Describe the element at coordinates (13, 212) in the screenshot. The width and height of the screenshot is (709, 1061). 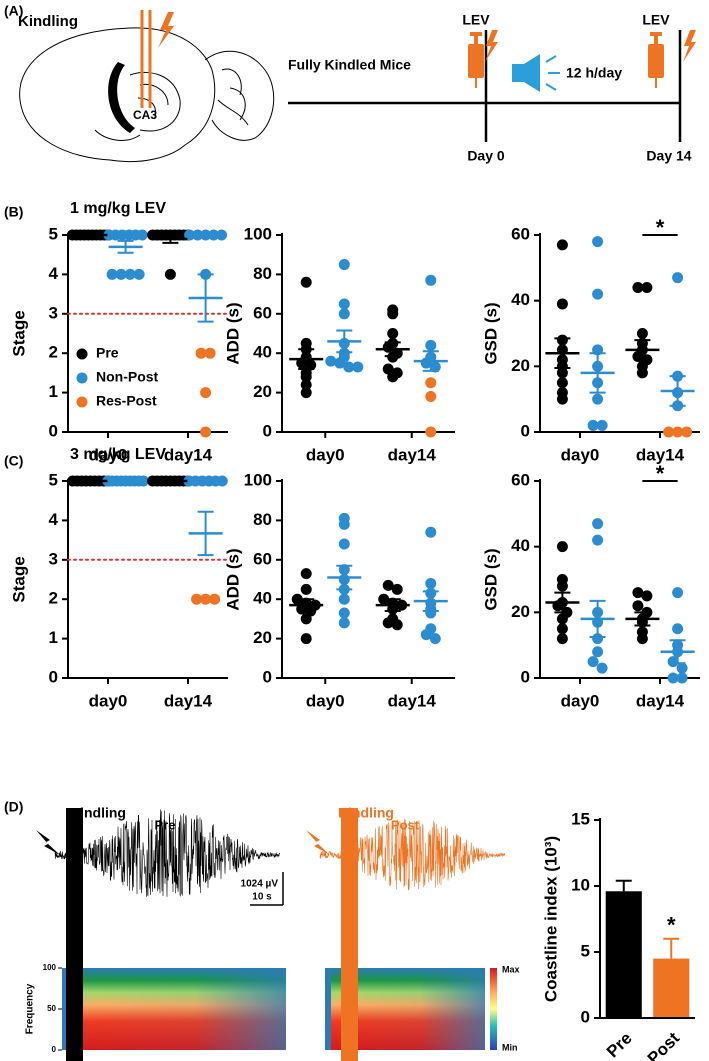
I see `panel-label: (B)` at that location.